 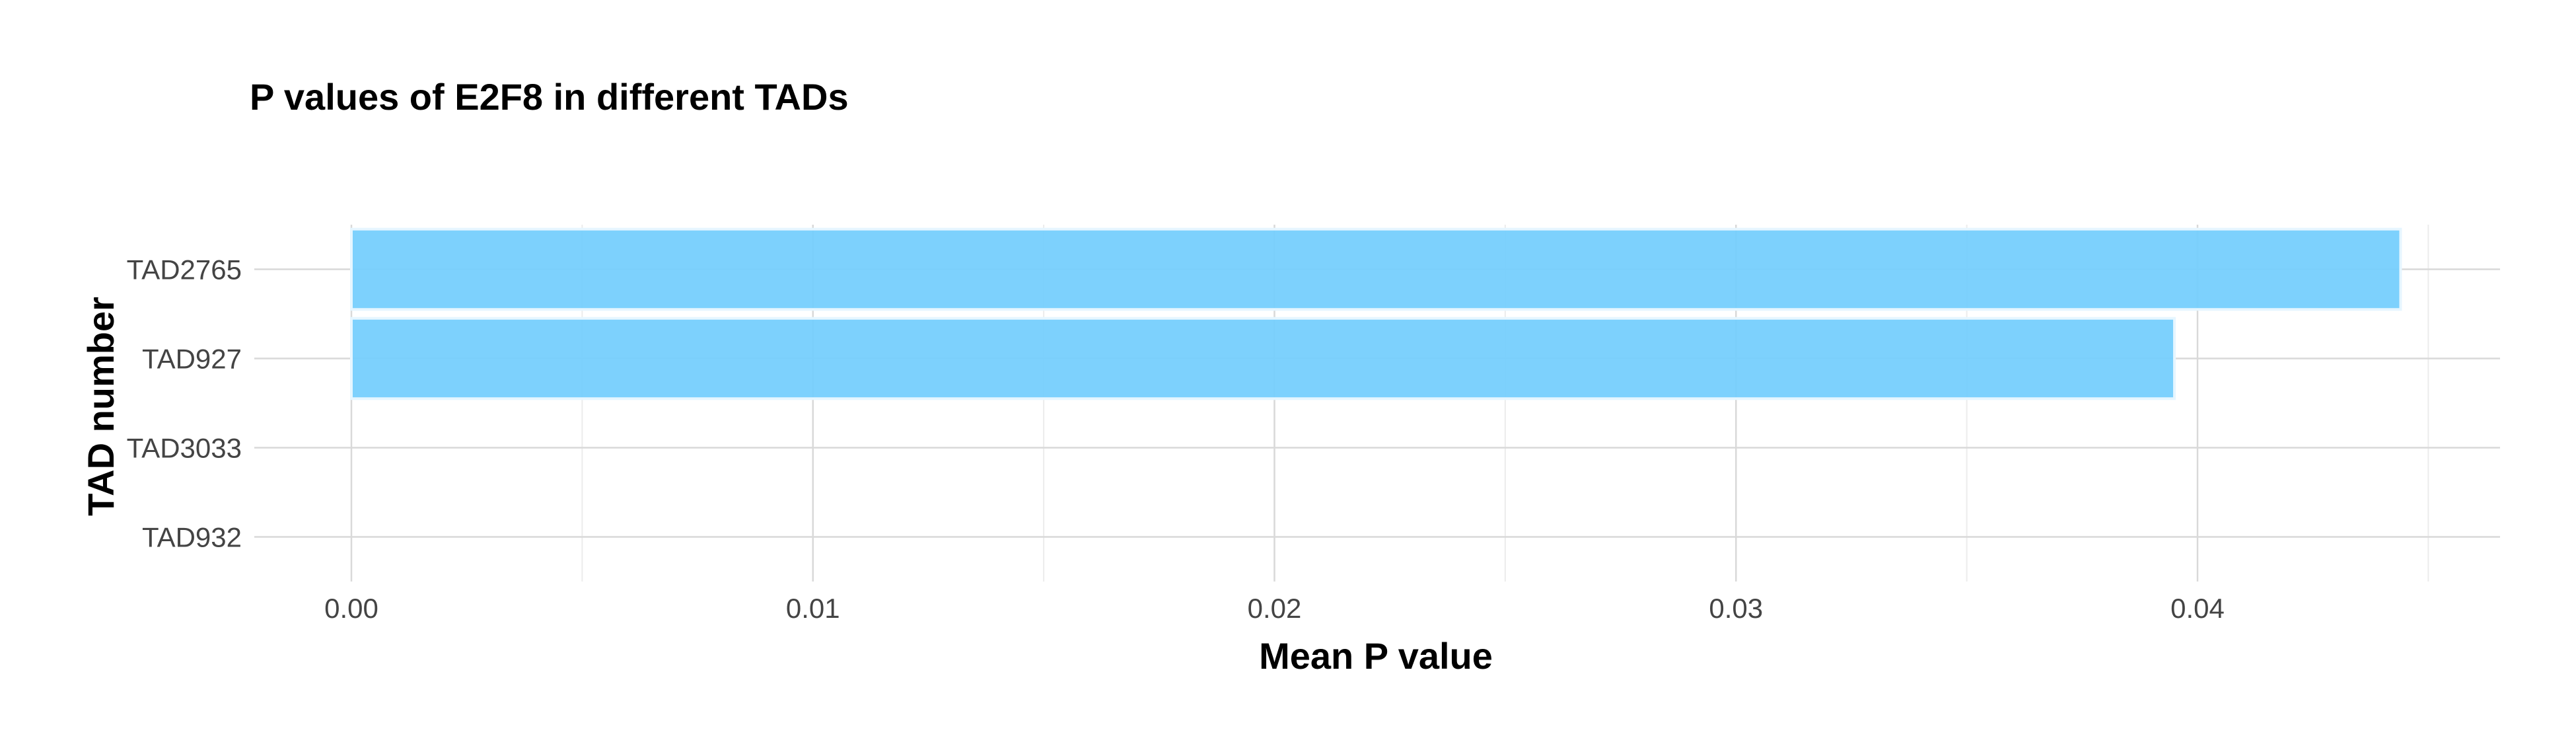 I want to click on x-tick-label: 0.02, so click(x=1275, y=608).